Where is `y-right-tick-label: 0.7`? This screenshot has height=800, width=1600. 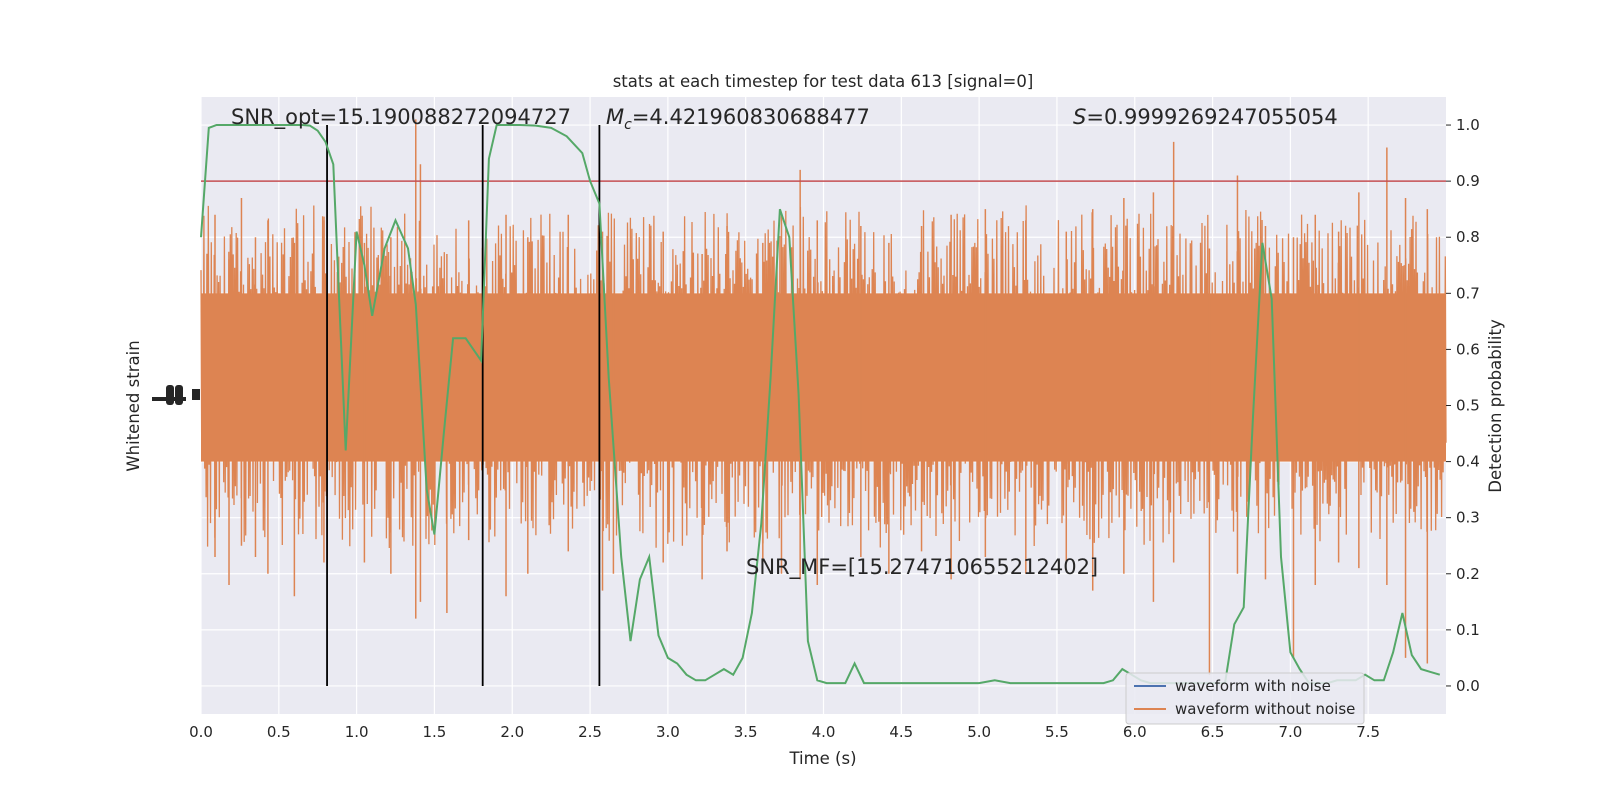 y-right-tick-label: 0.7 is located at coordinates (1468, 293).